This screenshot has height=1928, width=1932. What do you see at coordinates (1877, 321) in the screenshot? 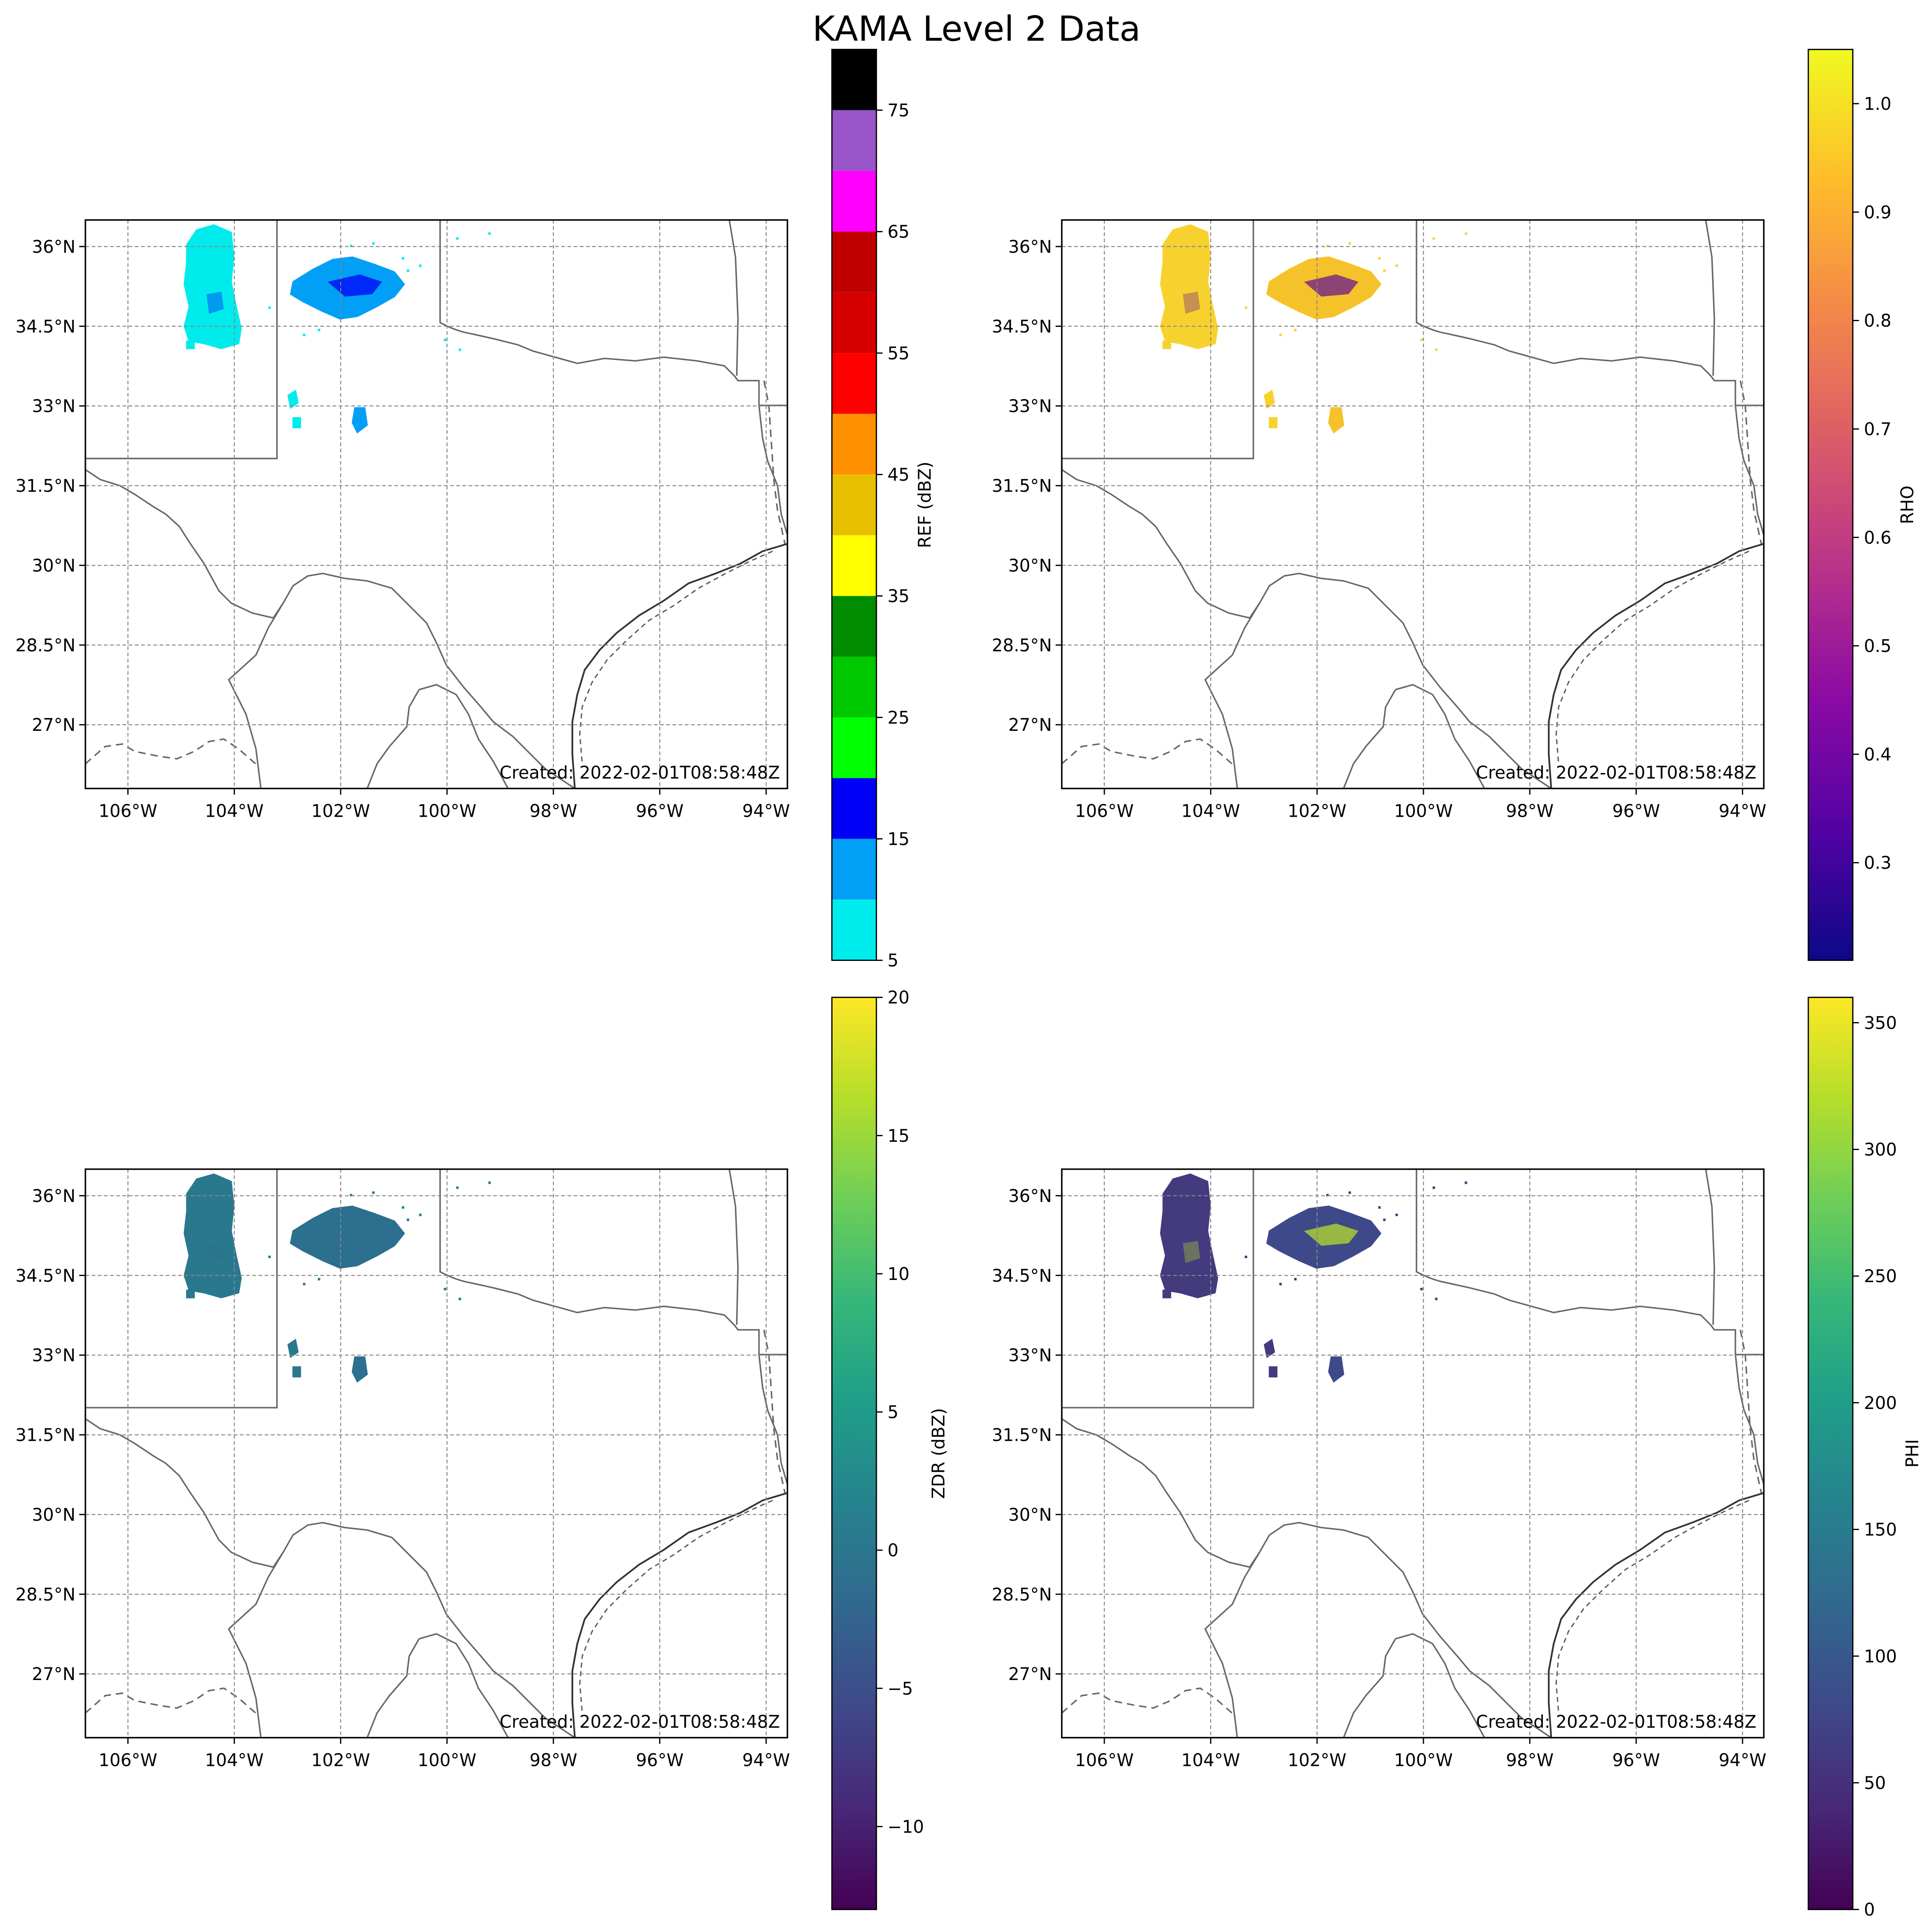
I see `colorbar-tick-label: 0.8` at bounding box center [1877, 321].